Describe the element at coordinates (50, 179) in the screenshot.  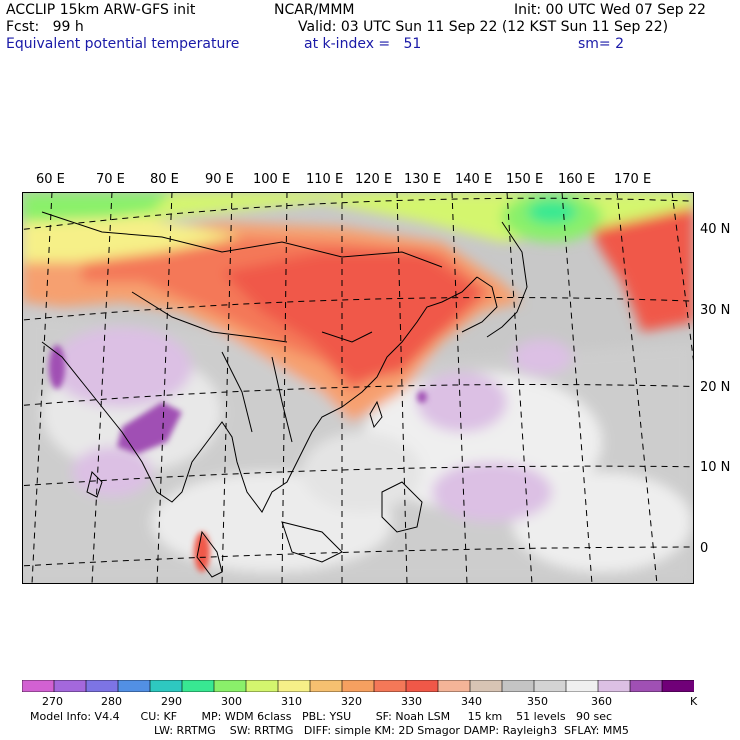
I see `longitude-label: 60 E` at that location.